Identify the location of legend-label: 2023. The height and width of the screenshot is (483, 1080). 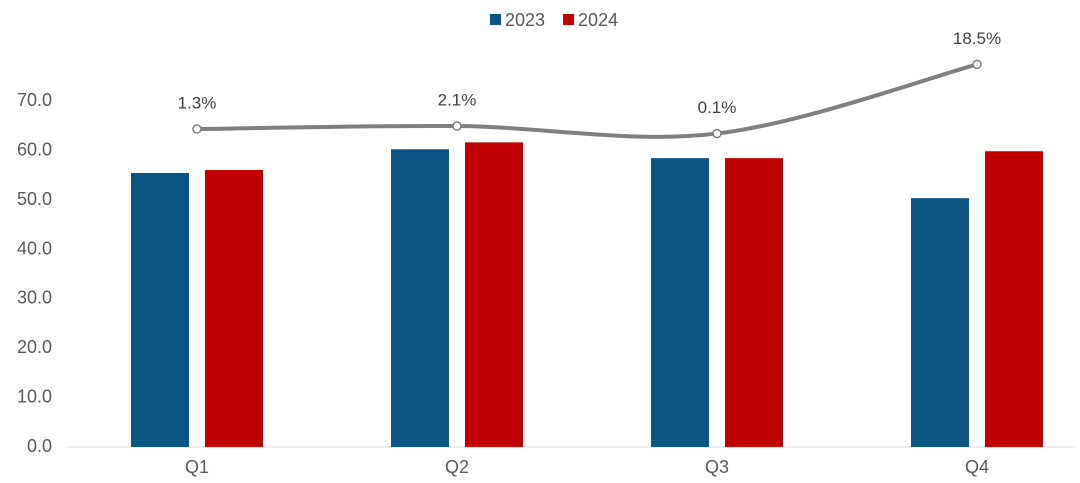
(525, 20).